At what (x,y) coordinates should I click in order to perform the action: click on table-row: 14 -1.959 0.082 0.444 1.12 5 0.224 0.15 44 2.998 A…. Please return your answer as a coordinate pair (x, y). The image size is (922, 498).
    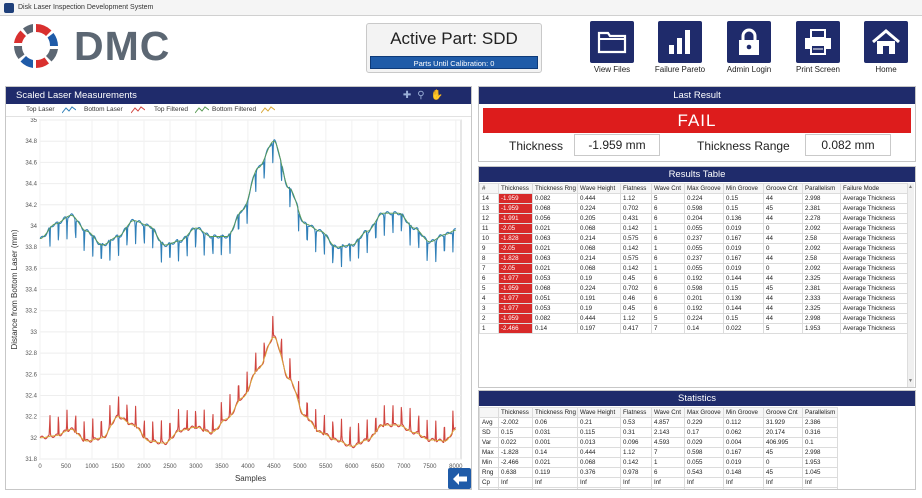
    Looking at the image, I should click on (694, 198).